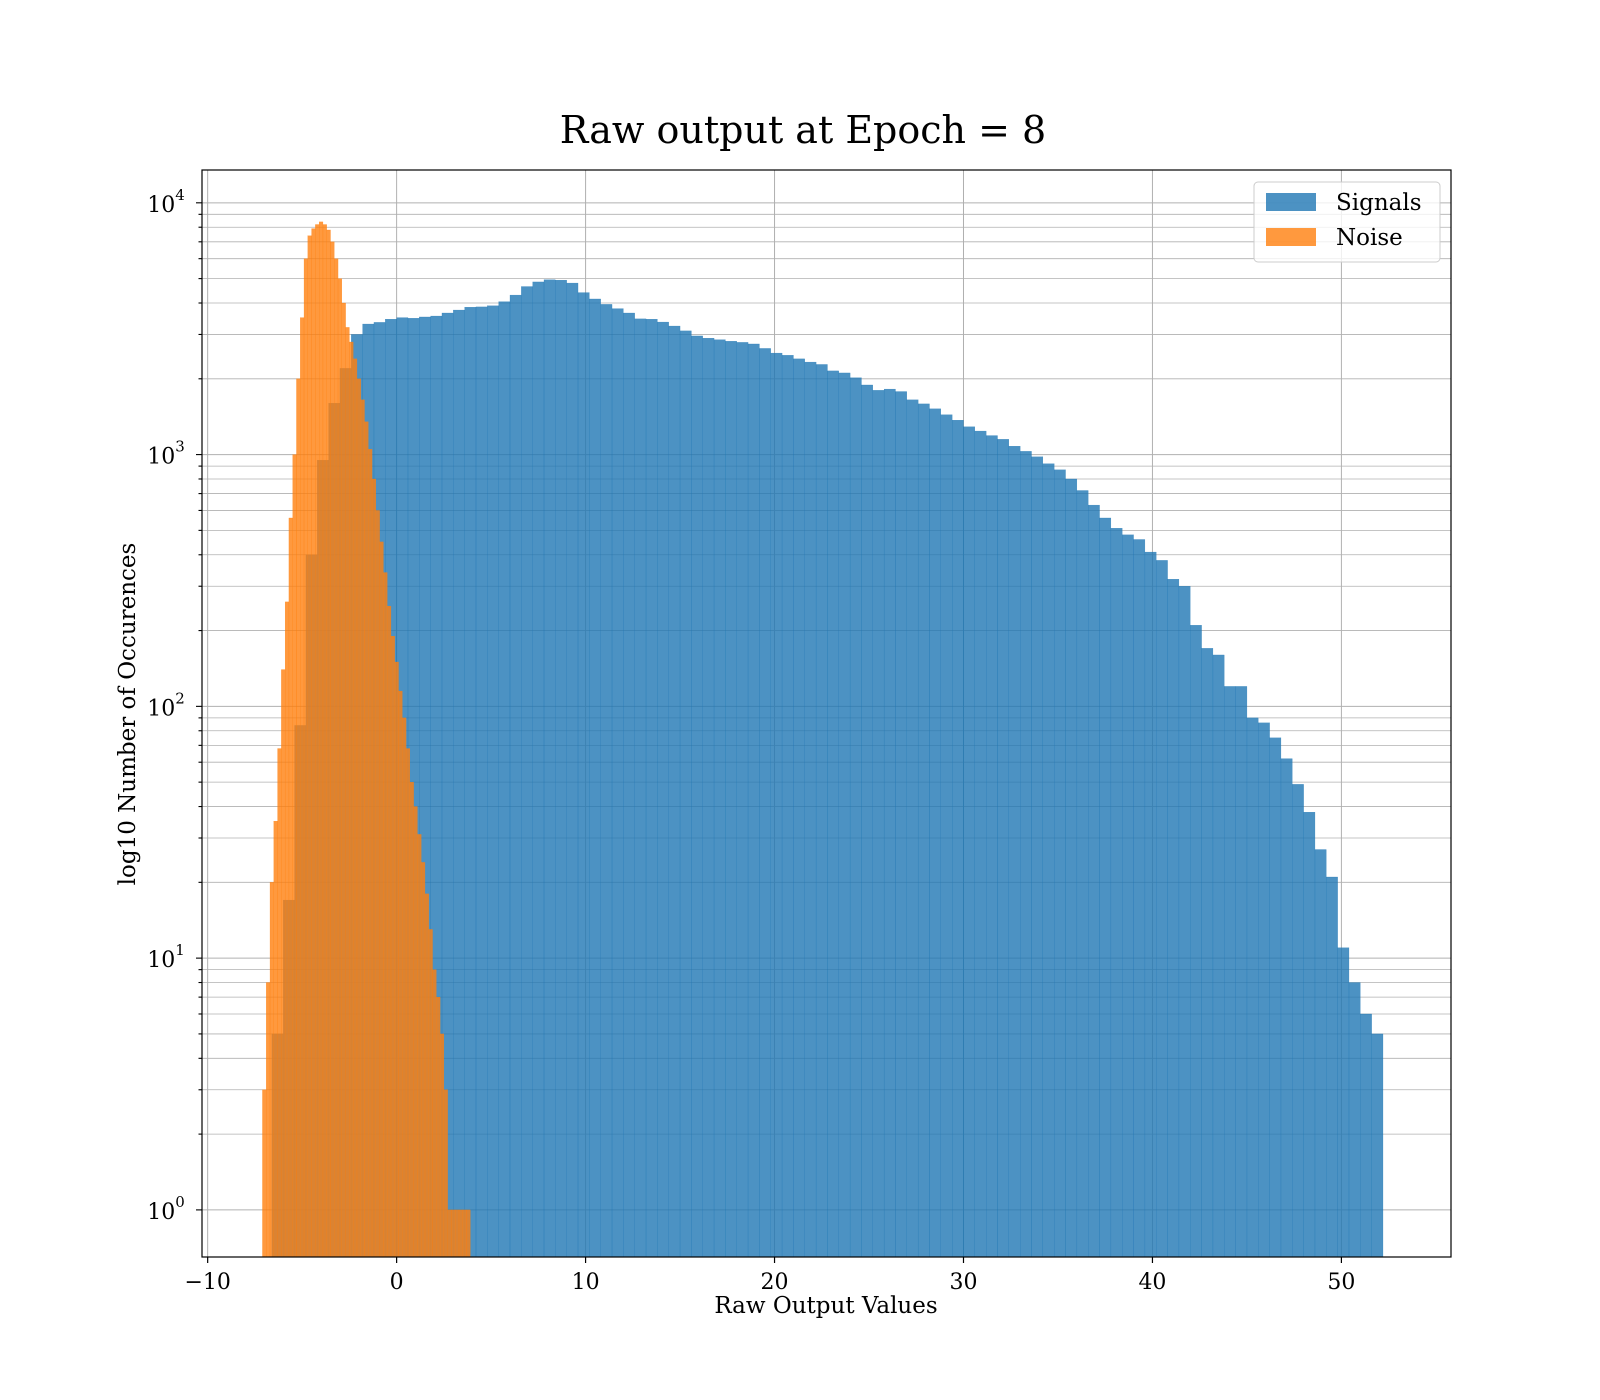  Describe the element at coordinates (1341, 1282) in the screenshot. I see `x-tick-label: 50` at that location.